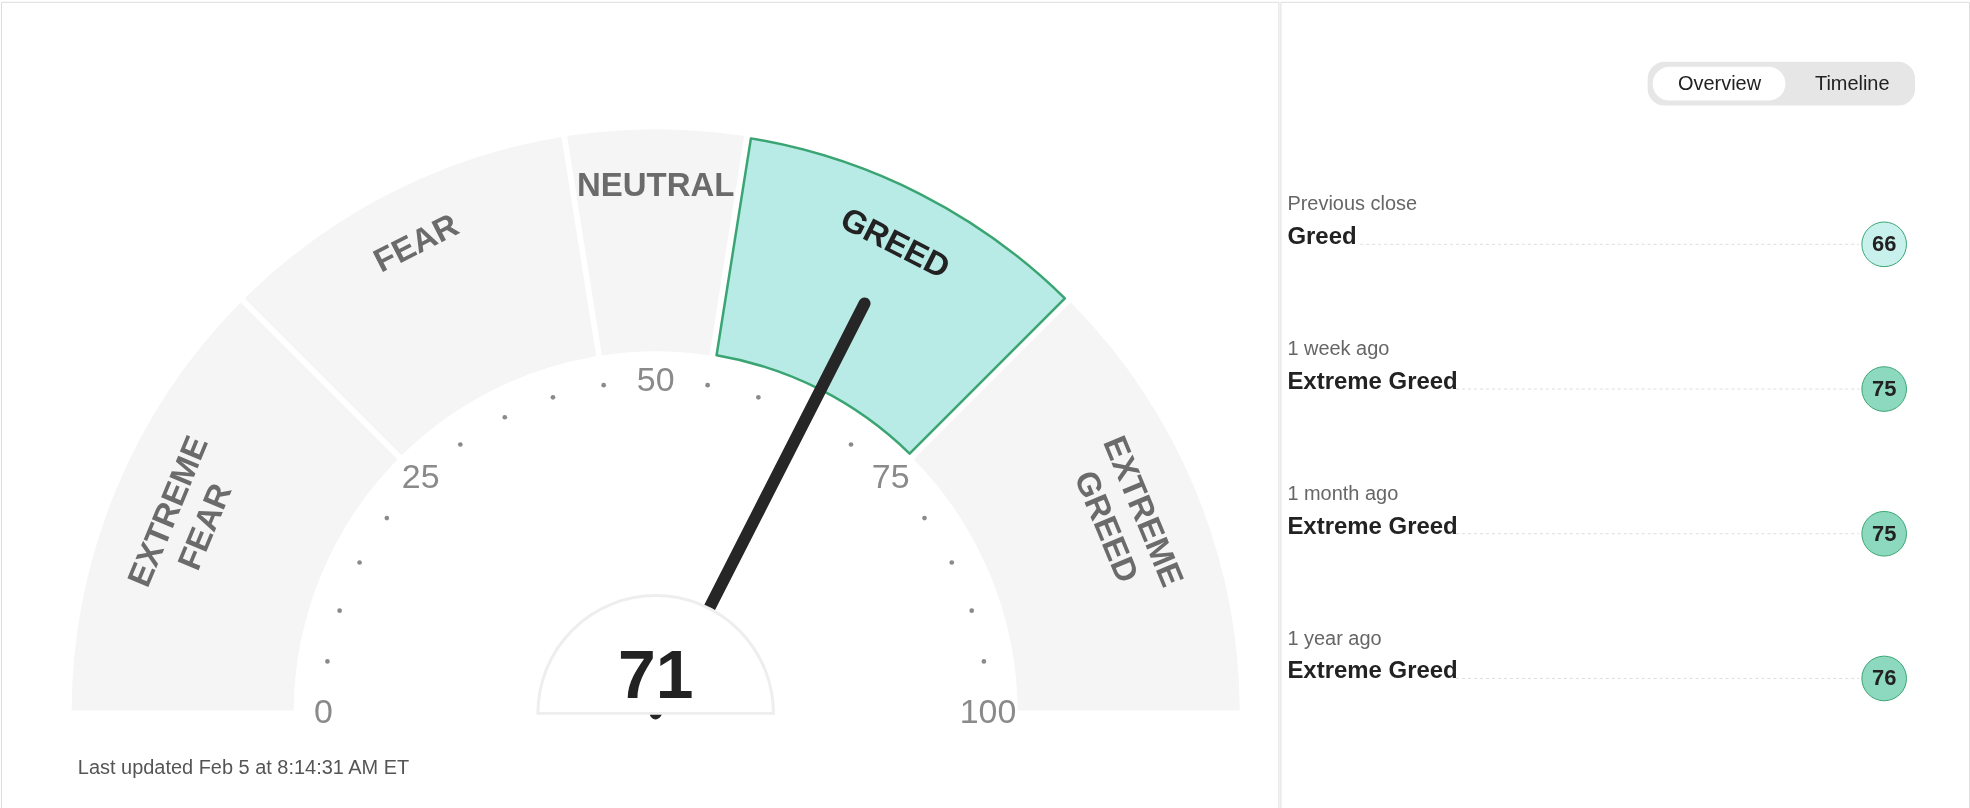 The height and width of the screenshot is (808, 1970). I want to click on text: 25, so click(420, 476).